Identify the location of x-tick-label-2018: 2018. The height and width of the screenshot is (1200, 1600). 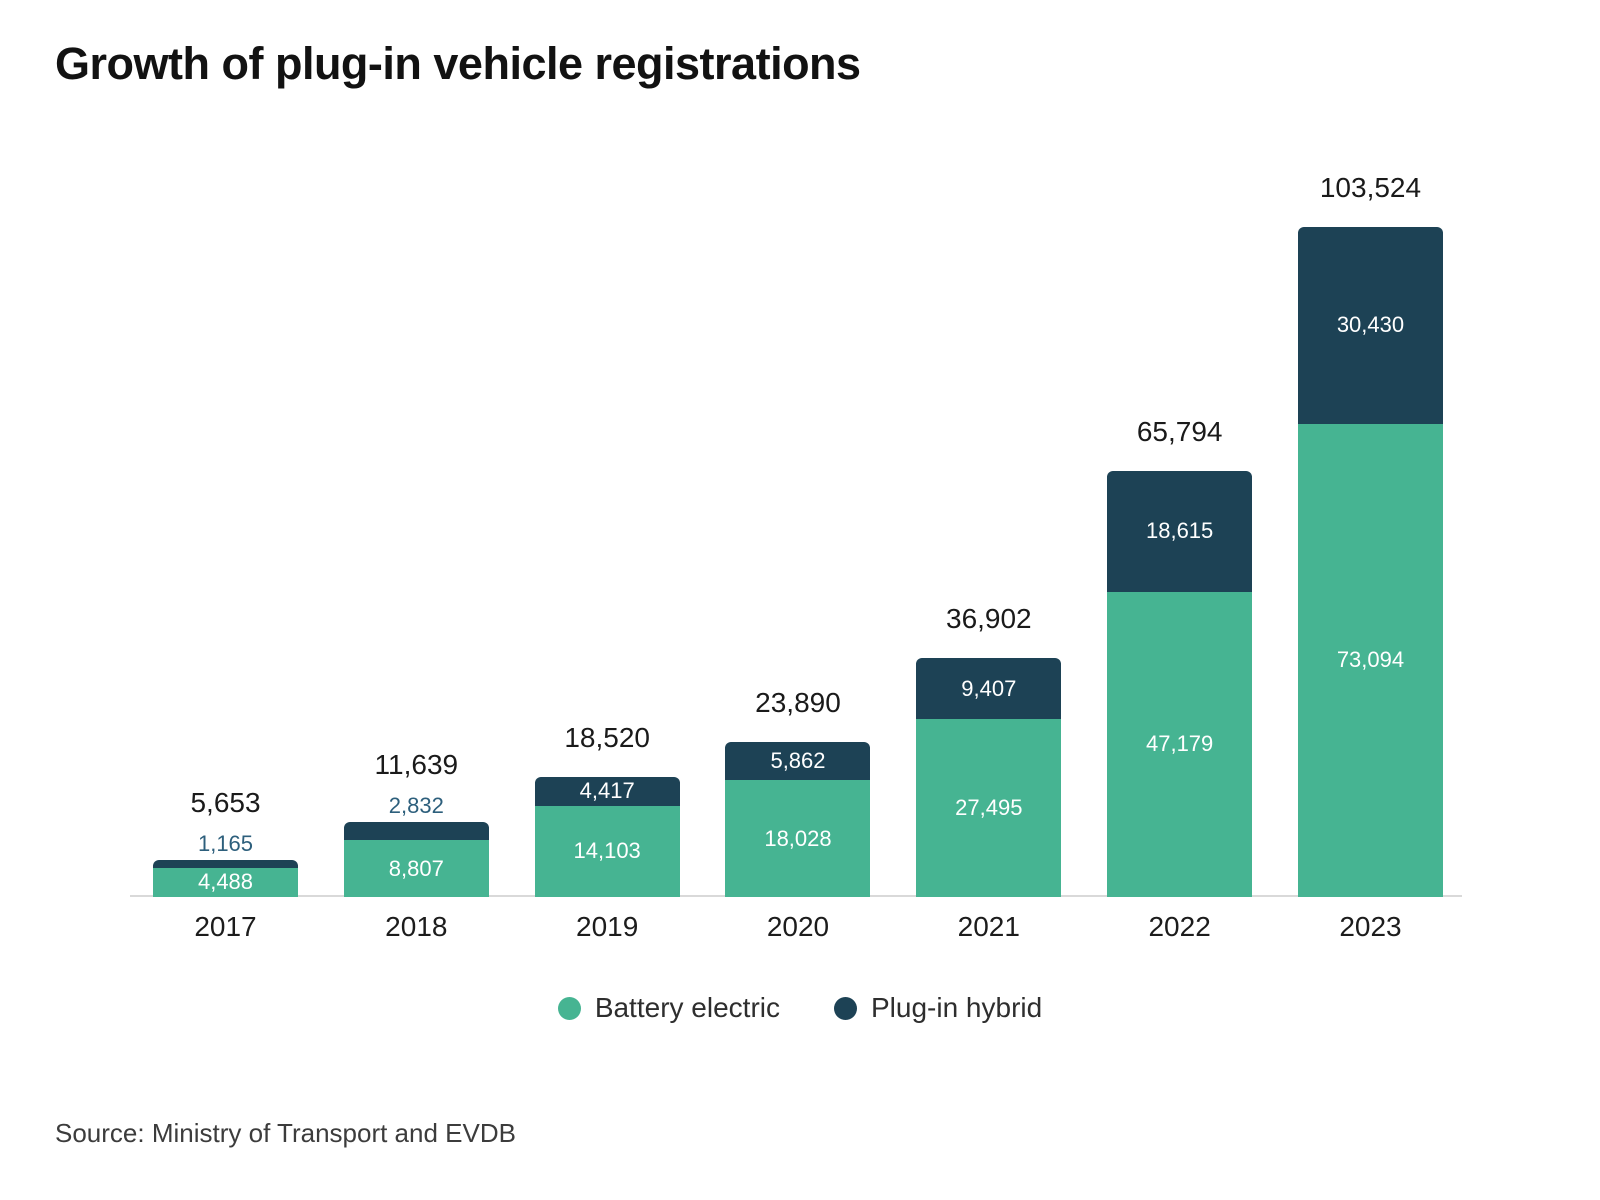
(416, 926).